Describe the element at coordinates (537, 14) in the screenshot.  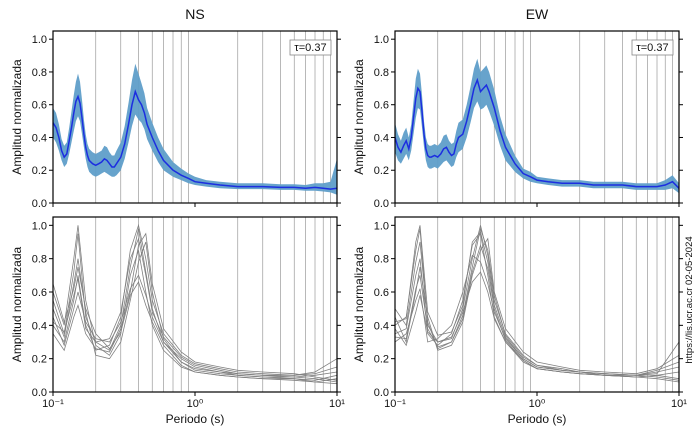
I see `panel-title: EW` at that location.